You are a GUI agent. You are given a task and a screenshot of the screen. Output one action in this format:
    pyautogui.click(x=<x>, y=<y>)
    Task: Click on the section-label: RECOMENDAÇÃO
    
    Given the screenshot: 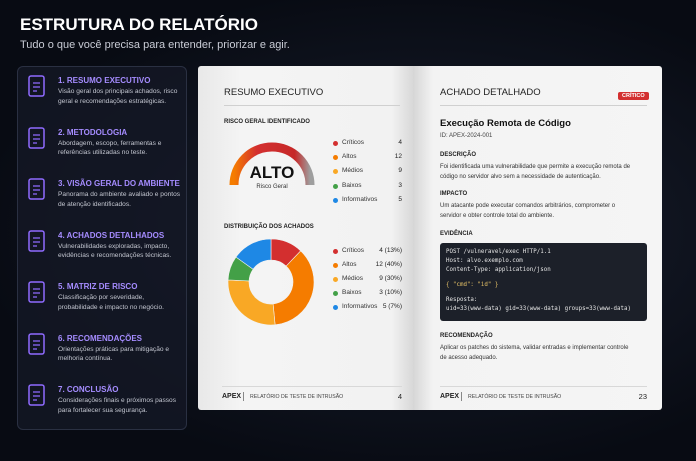 What is the action you would take?
    pyautogui.click(x=466, y=336)
    